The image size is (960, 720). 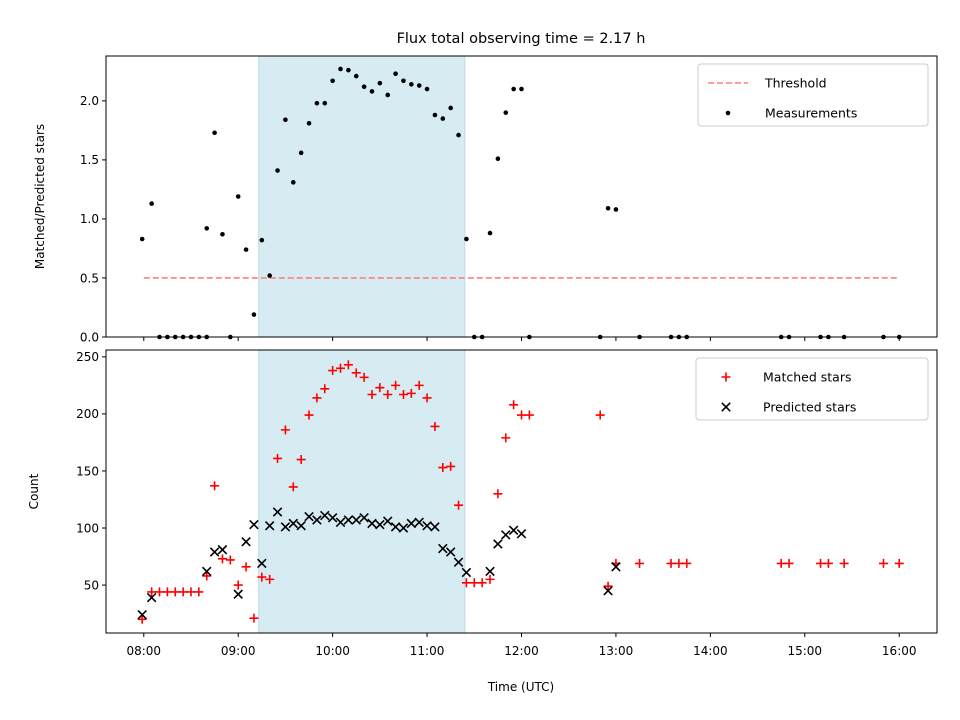 I want to click on x-tick-label: 15:00, so click(x=804, y=651).